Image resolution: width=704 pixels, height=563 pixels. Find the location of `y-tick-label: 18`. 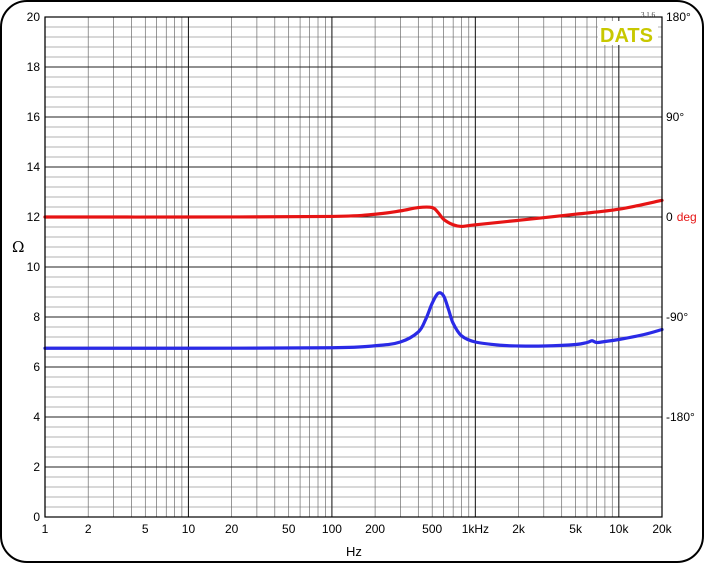

y-tick-label: 18 is located at coordinates (34, 67).